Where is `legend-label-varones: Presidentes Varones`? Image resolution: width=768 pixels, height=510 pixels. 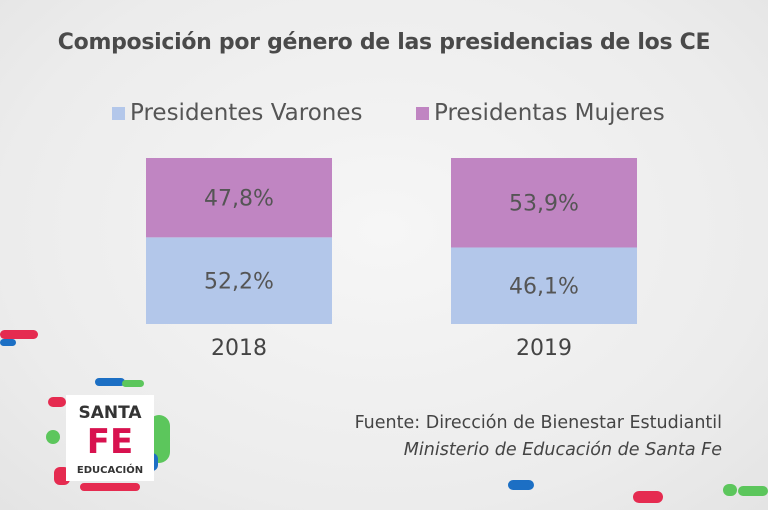
legend-label-varones: Presidentes Varones is located at coordinates (246, 113).